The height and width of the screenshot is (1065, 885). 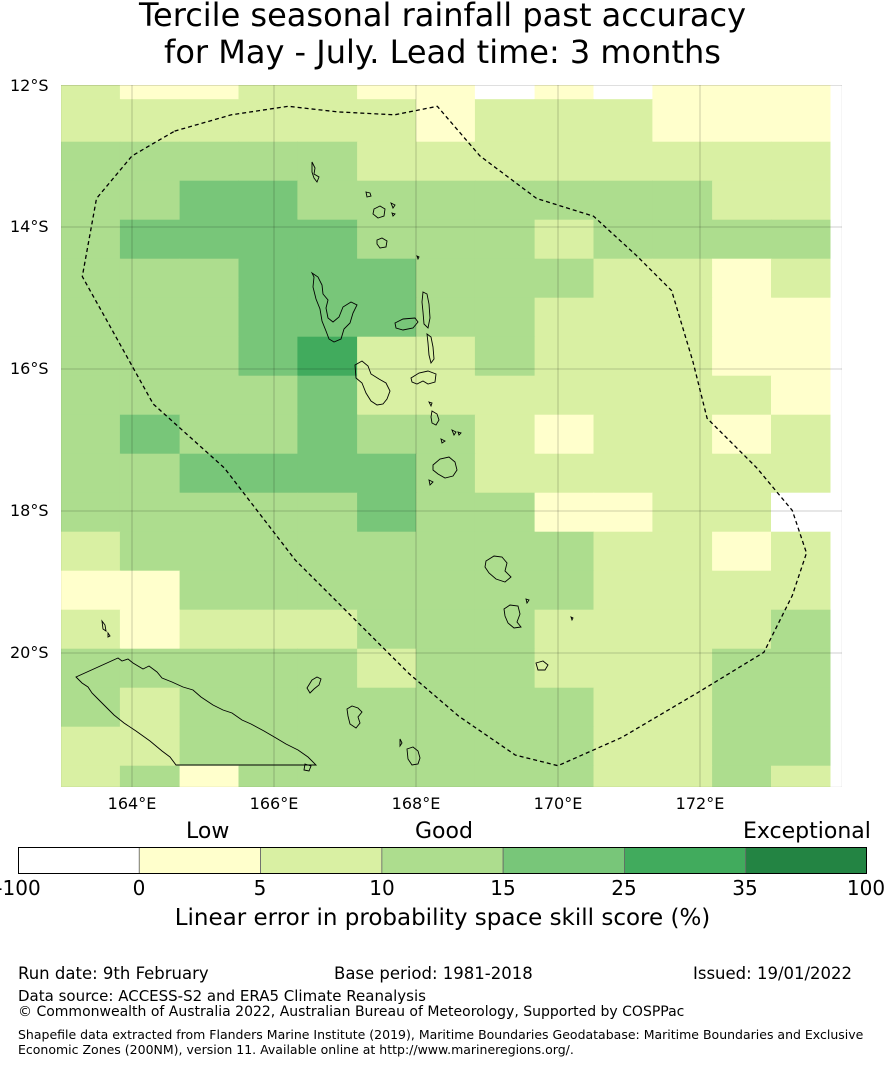 I want to click on colorbar-category-good: Good, so click(x=444, y=831).